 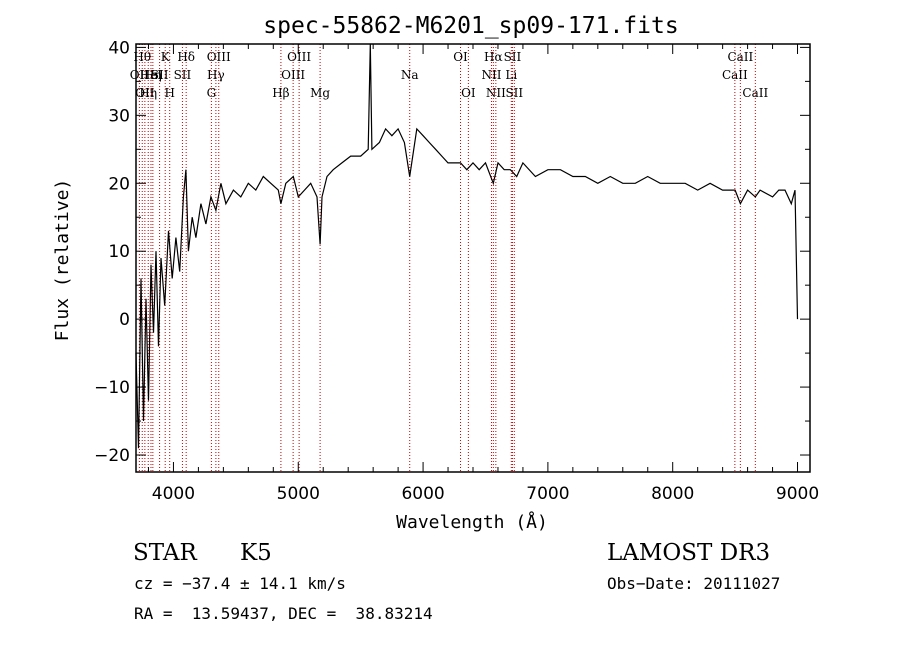 What do you see at coordinates (280, 93) in the screenshot?
I see `line-label: Hβ` at bounding box center [280, 93].